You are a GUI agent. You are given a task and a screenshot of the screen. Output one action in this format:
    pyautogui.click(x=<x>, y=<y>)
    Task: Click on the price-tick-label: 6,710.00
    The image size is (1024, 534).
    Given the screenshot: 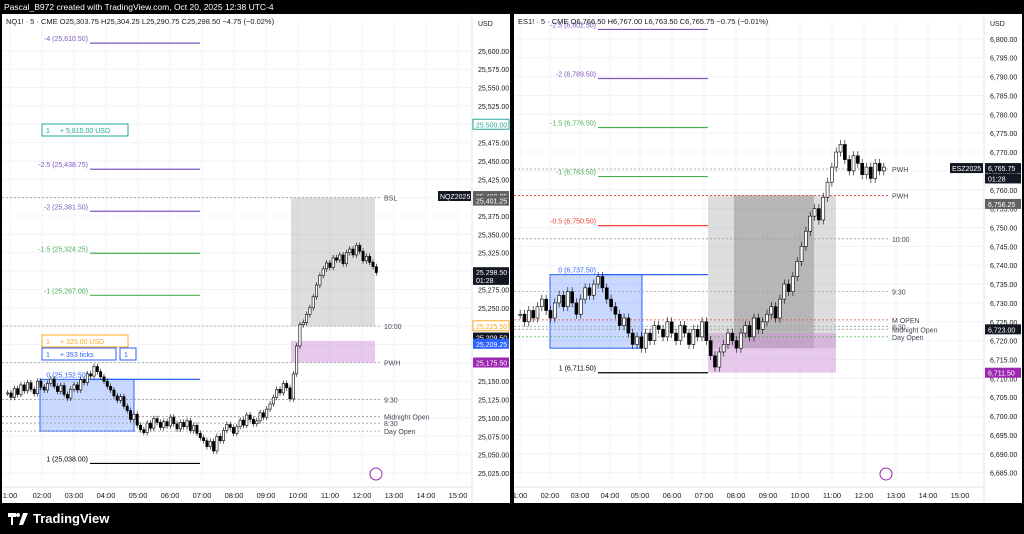 What is the action you would take?
    pyautogui.click(x=1003, y=379)
    